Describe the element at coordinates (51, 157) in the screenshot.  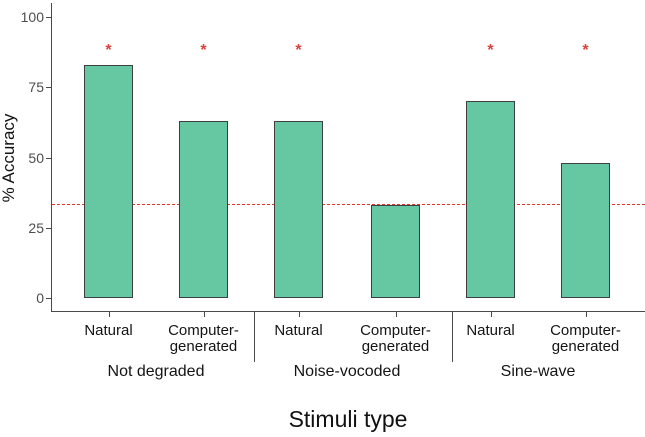
I see `y-axis-line` at that location.